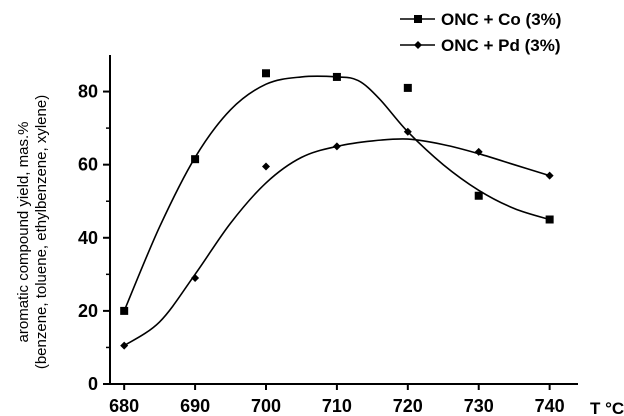 Image resolution: width=624 pixels, height=416 pixels. What do you see at coordinates (607, 407) in the screenshot?
I see `x-axis-label: T °C` at bounding box center [607, 407].